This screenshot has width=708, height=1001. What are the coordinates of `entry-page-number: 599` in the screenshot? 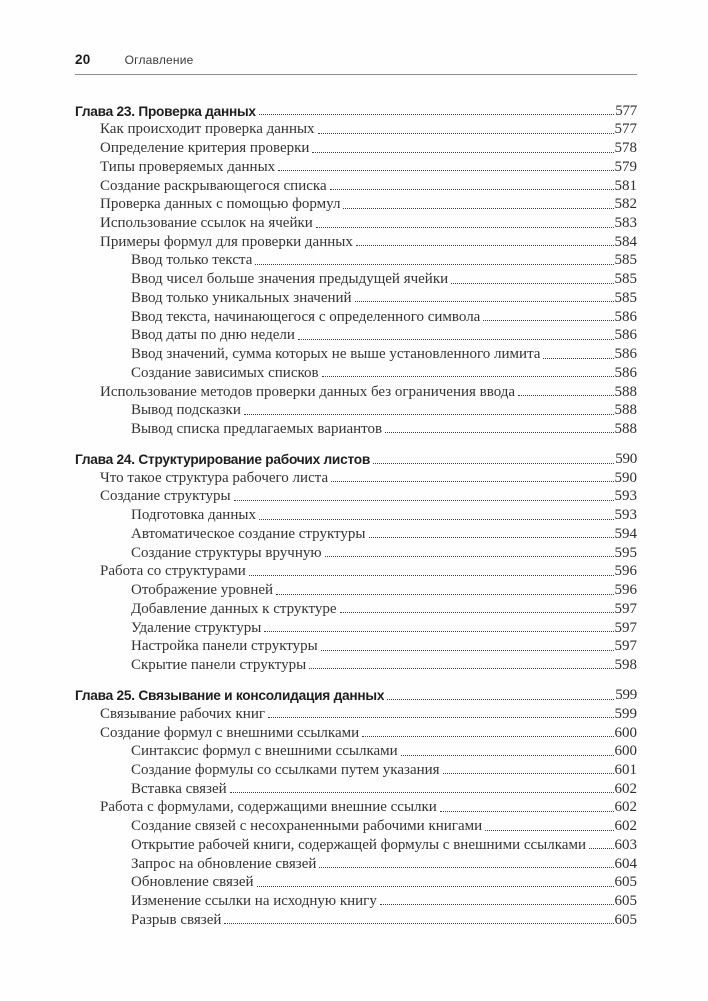 It's located at (626, 713).